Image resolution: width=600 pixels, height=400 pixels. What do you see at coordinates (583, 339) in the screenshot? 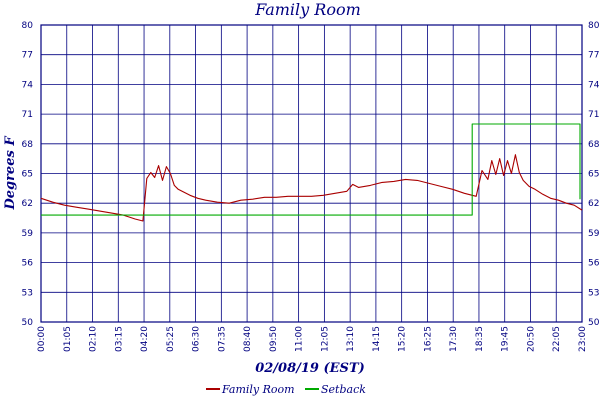
I see `x-tick-label: 23:00` at bounding box center [583, 339].